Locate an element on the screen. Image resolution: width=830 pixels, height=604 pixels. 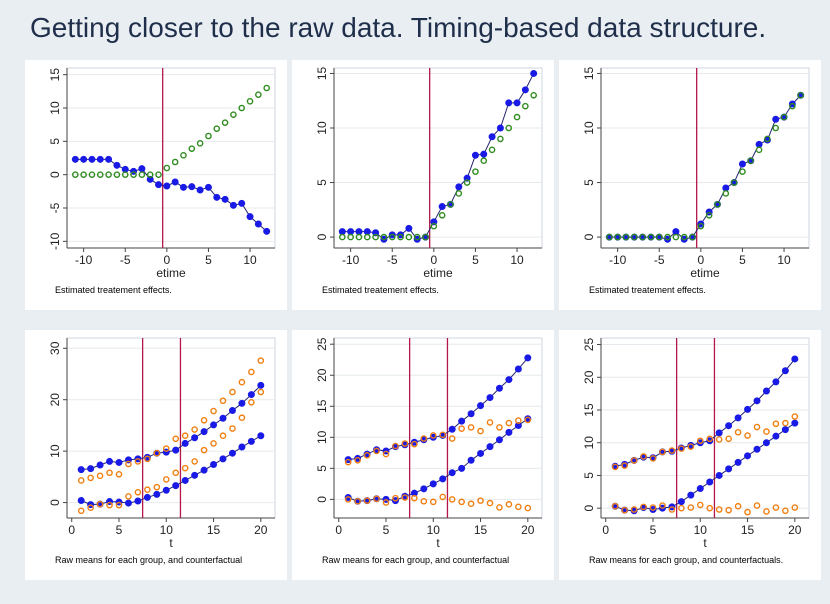
x-tick-label: 20 is located at coordinates (261, 530).